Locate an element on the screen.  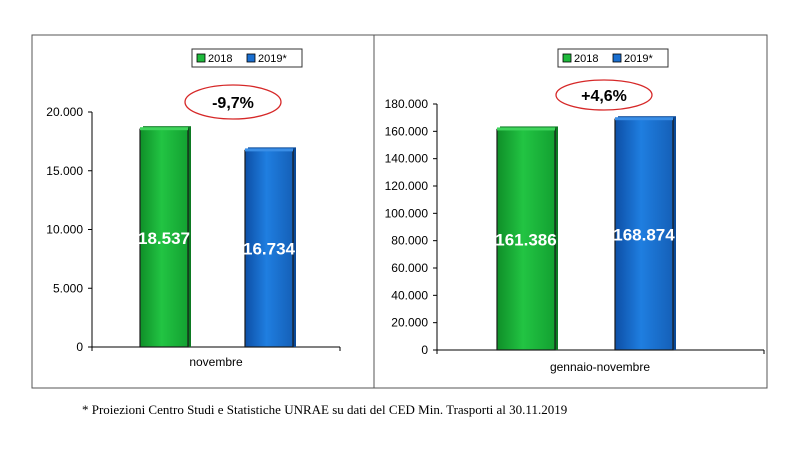
y-tick-label: 40.000 is located at coordinates (409, 295).